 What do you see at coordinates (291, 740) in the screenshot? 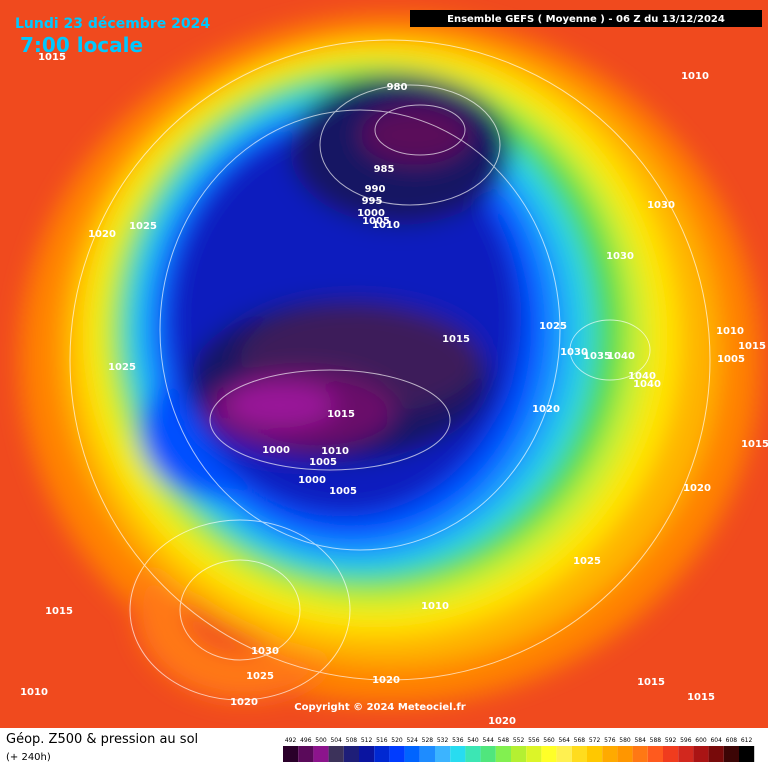
I see `scale-tick-label: 492` at bounding box center [291, 740].